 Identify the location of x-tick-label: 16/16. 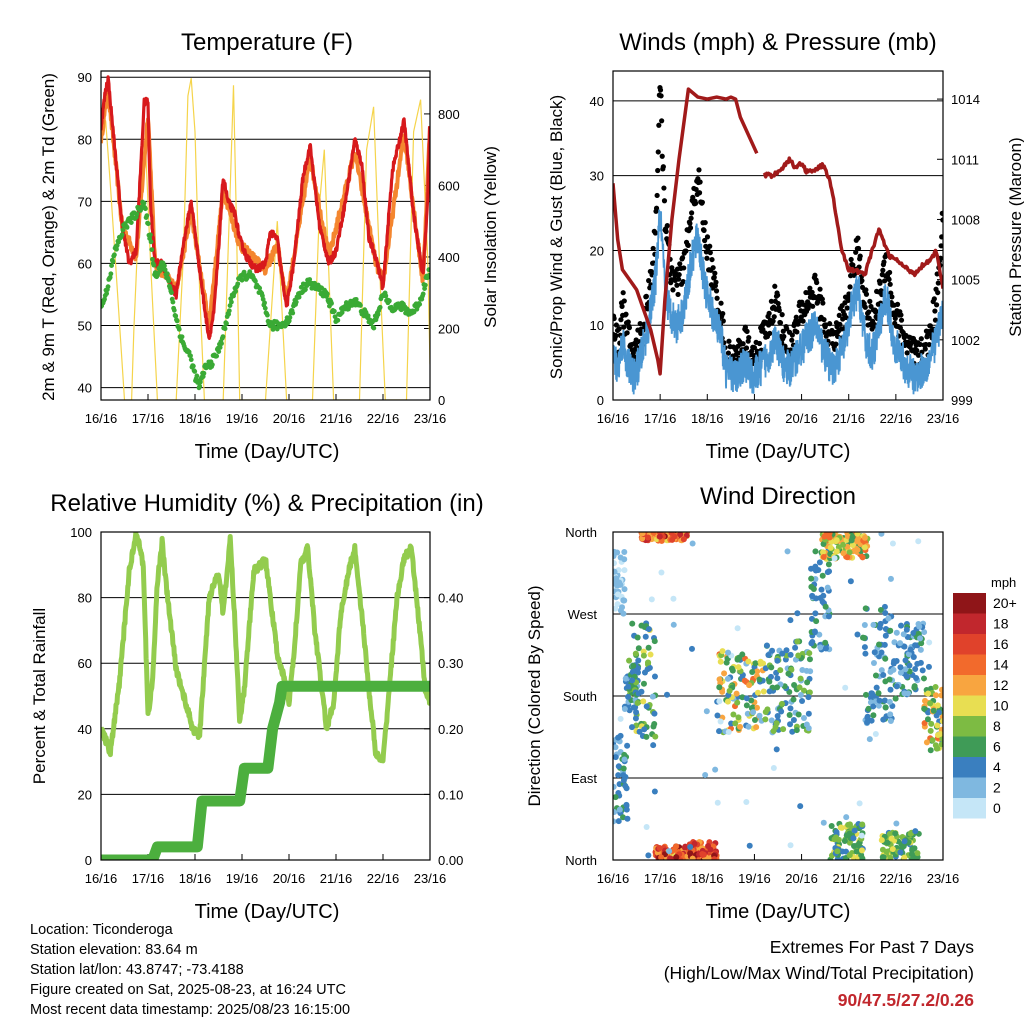
(101, 418).